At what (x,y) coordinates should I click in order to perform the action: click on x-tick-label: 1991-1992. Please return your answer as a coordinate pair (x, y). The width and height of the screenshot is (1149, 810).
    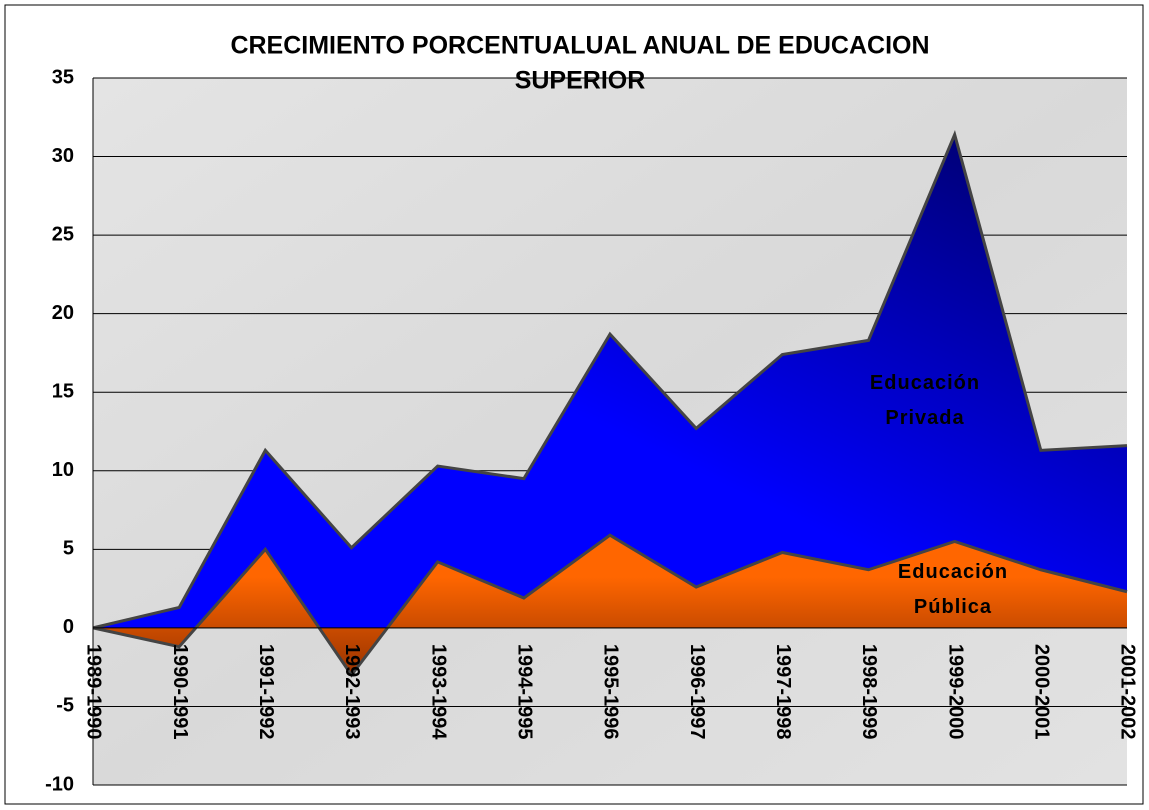
    Looking at the image, I should click on (266, 692).